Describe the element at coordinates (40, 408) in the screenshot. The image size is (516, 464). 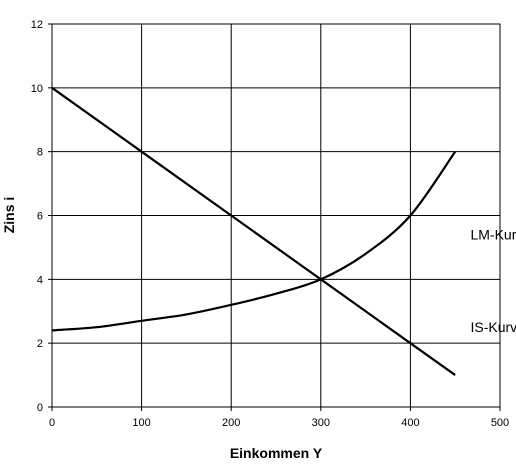
I see `y-tick-label-0: 0` at that location.